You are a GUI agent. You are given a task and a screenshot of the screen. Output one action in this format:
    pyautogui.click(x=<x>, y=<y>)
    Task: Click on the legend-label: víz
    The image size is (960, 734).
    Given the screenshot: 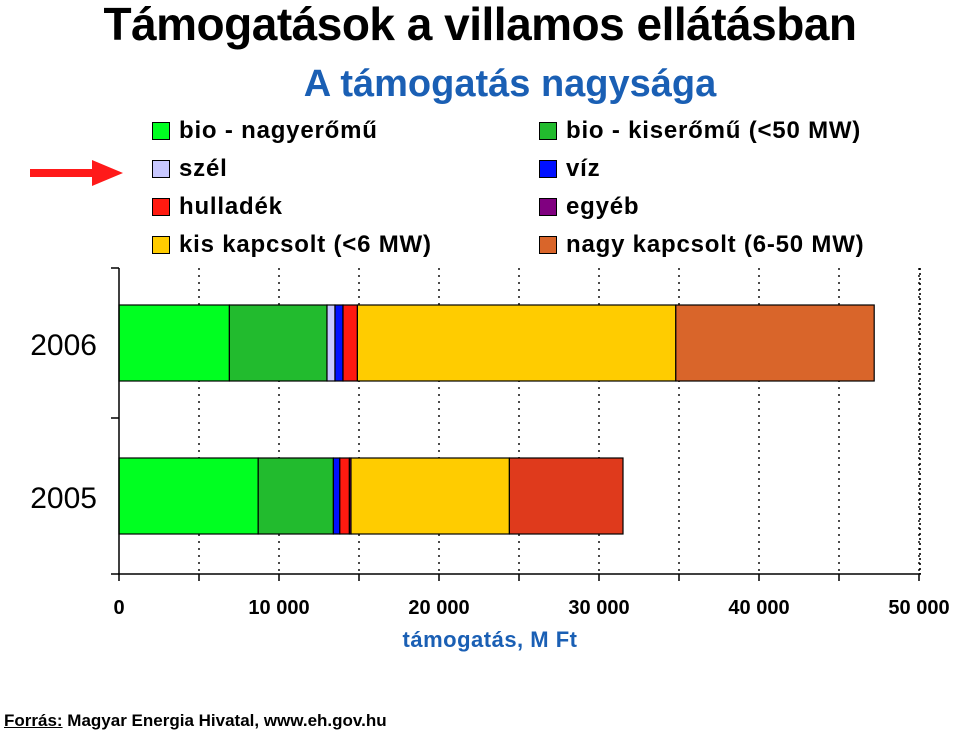 What is the action you would take?
    pyautogui.click(x=583, y=168)
    